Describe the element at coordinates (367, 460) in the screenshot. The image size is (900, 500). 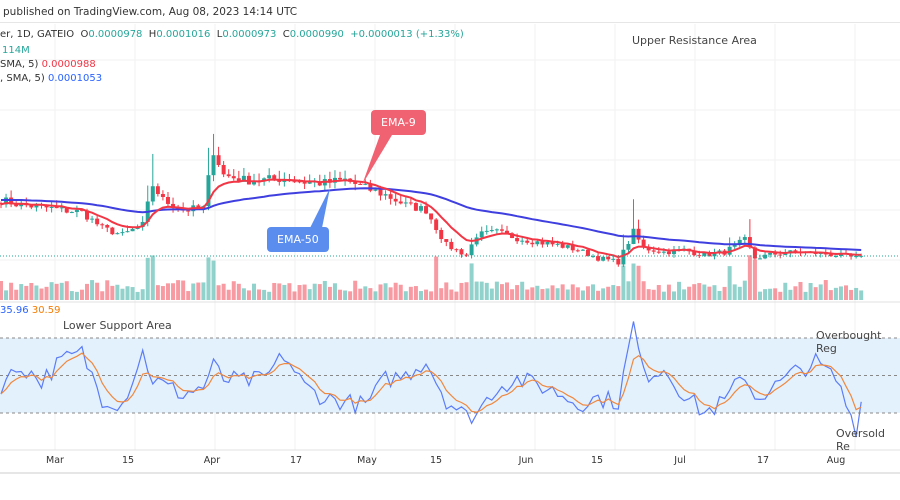
I see `x-tick-label: May` at that location.